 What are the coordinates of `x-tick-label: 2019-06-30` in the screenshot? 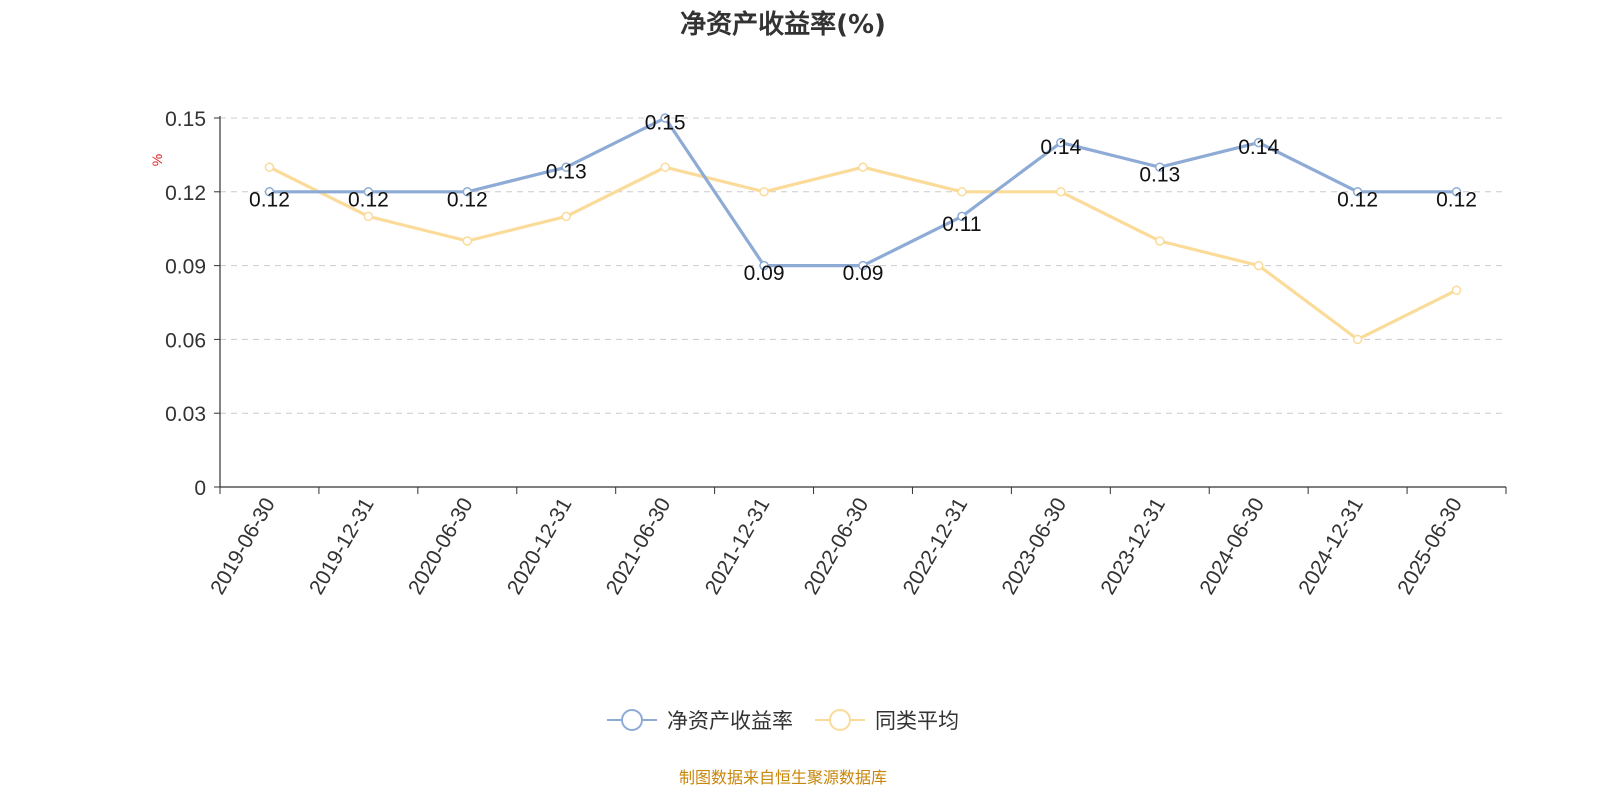 It's located at (243, 546).